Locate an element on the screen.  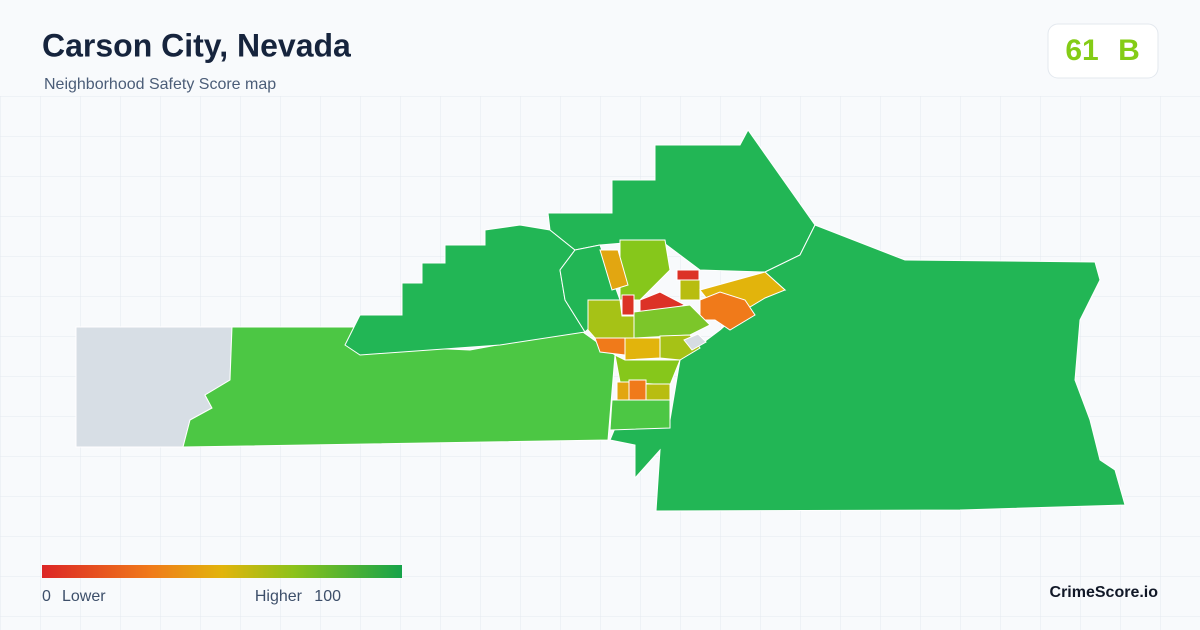
legend-min-label: Lower is located at coordinates (84, 596).